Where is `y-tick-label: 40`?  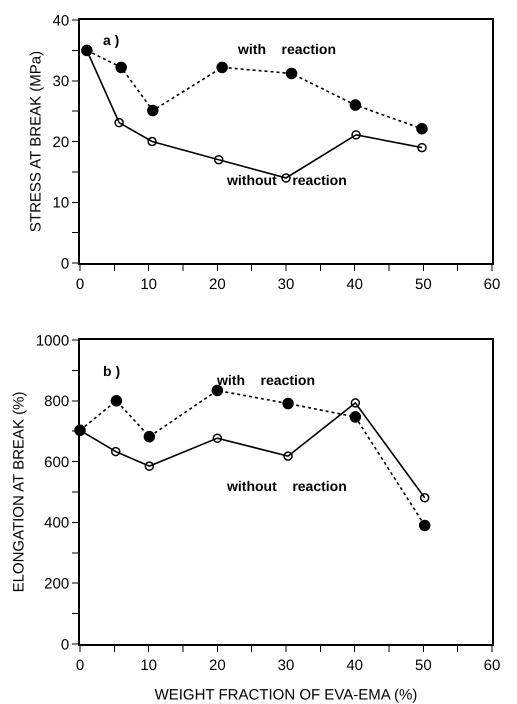 y-tick-label: 40 is located at coordinates (61, 21).